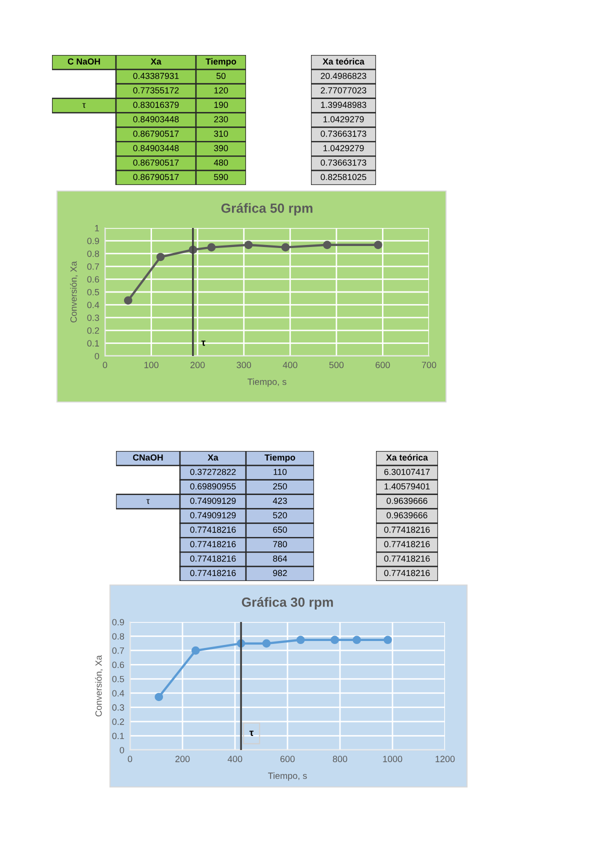  What do you see at coordinates (407, 472) in the screenshot?
I see `text: 6.30107417` at bounding box center [407, 472].